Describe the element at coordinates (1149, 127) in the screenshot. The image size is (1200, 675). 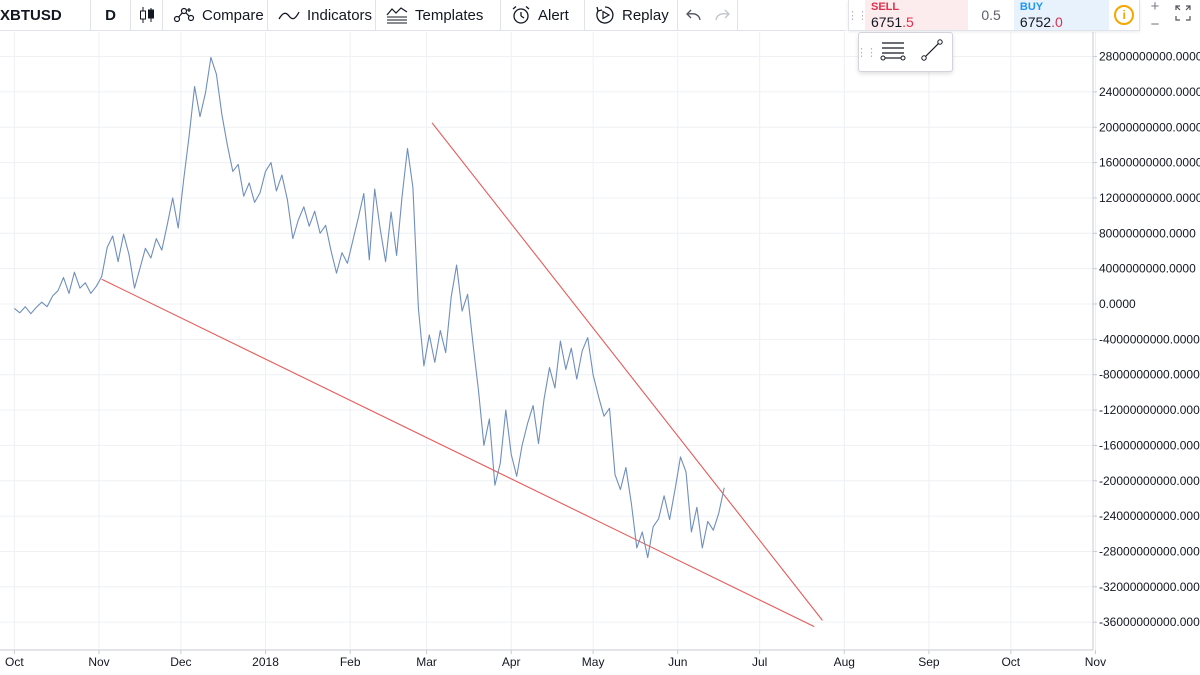
I see `price-tick-label: 20000000000.0000` at that location.